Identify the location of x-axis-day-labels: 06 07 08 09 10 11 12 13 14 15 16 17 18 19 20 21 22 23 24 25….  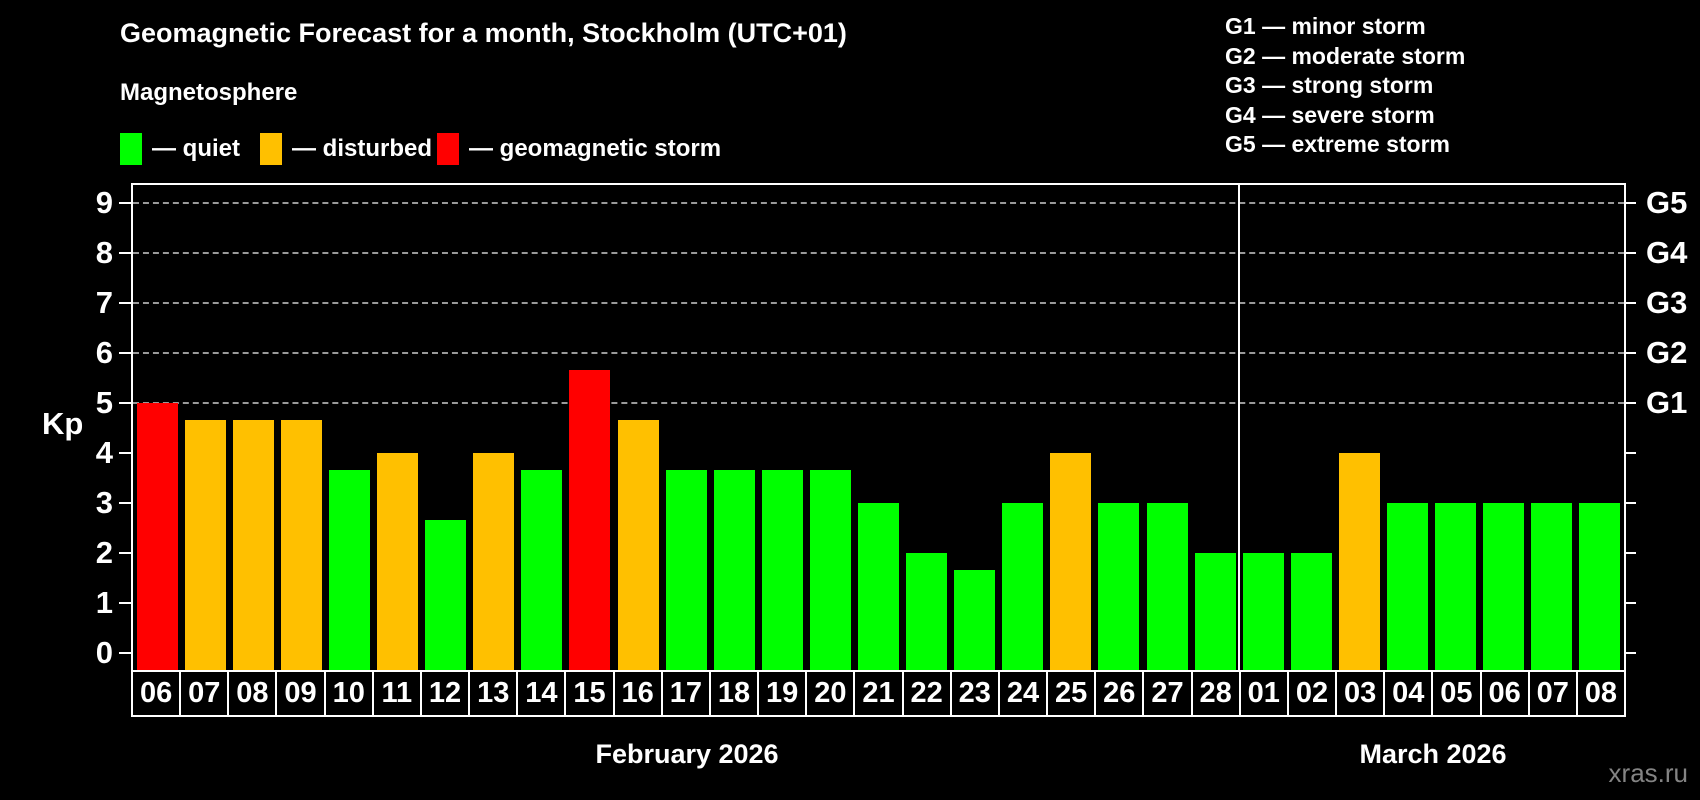
(878, 693).